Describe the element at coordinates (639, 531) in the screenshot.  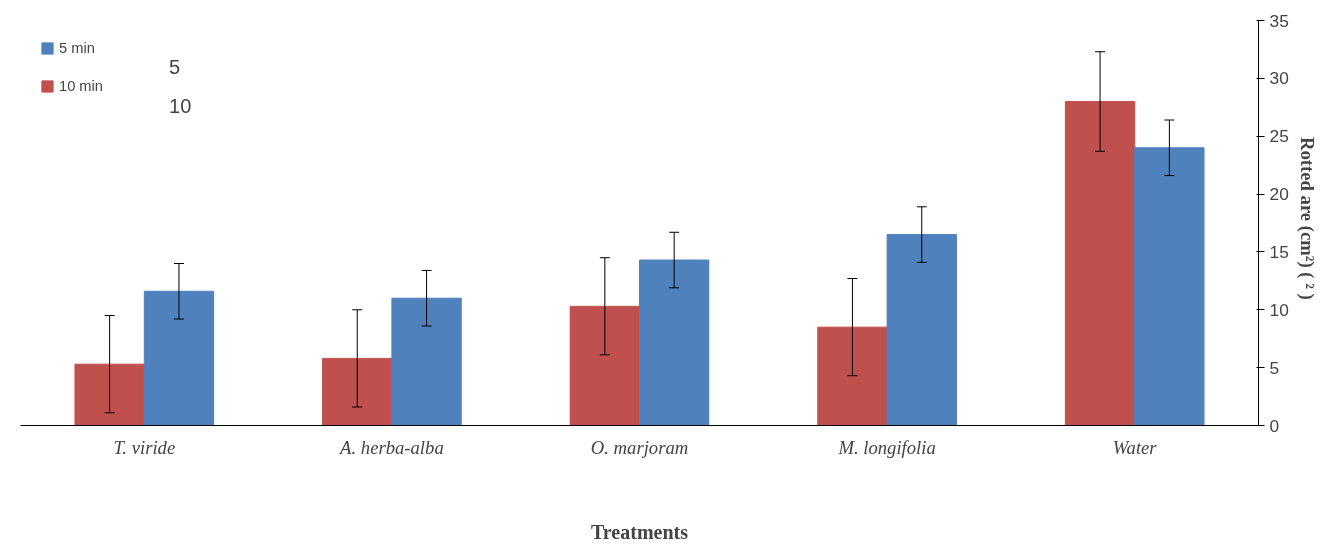
I see `x-axis-title: Treatments` at that location.